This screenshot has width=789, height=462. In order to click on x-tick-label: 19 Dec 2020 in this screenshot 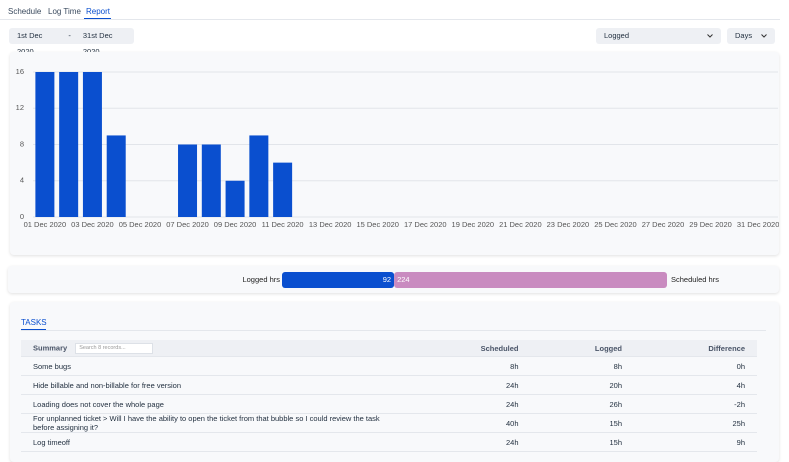, I will do `click(473, 224)`.